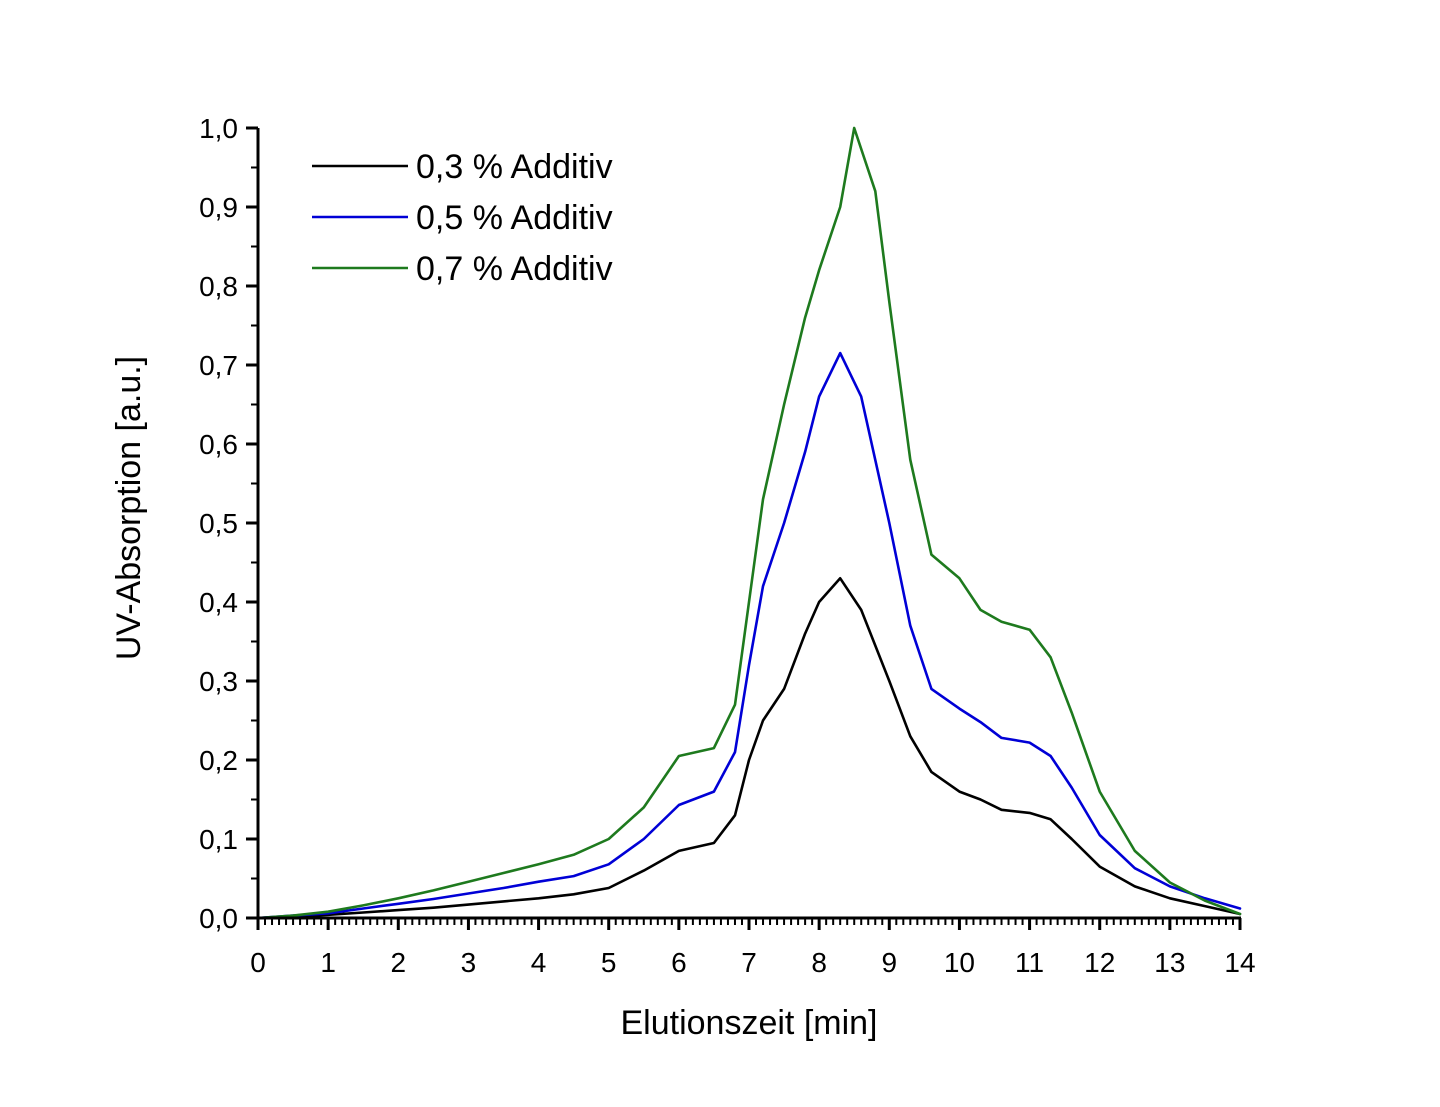 The width and height of the screenshot is (1440, 1107). Describe the element at coordinates (218, 918) in the screenshot. I see `y-tick-label: 0,0` at that location.